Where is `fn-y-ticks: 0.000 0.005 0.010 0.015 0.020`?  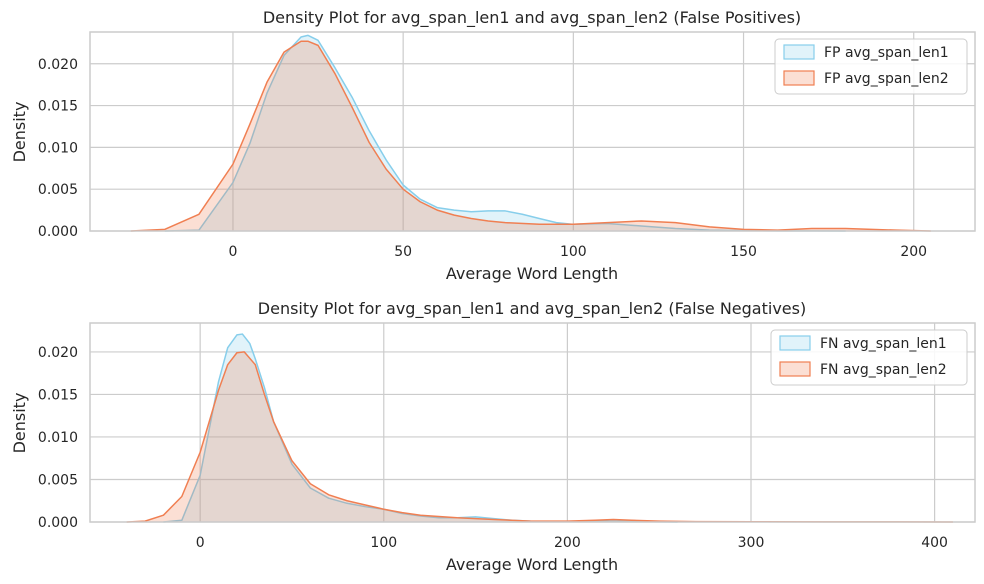 fn-y-ticks: 0.000 0.005 0.010 0.015 0.020 is located at coordinates (58, 438).